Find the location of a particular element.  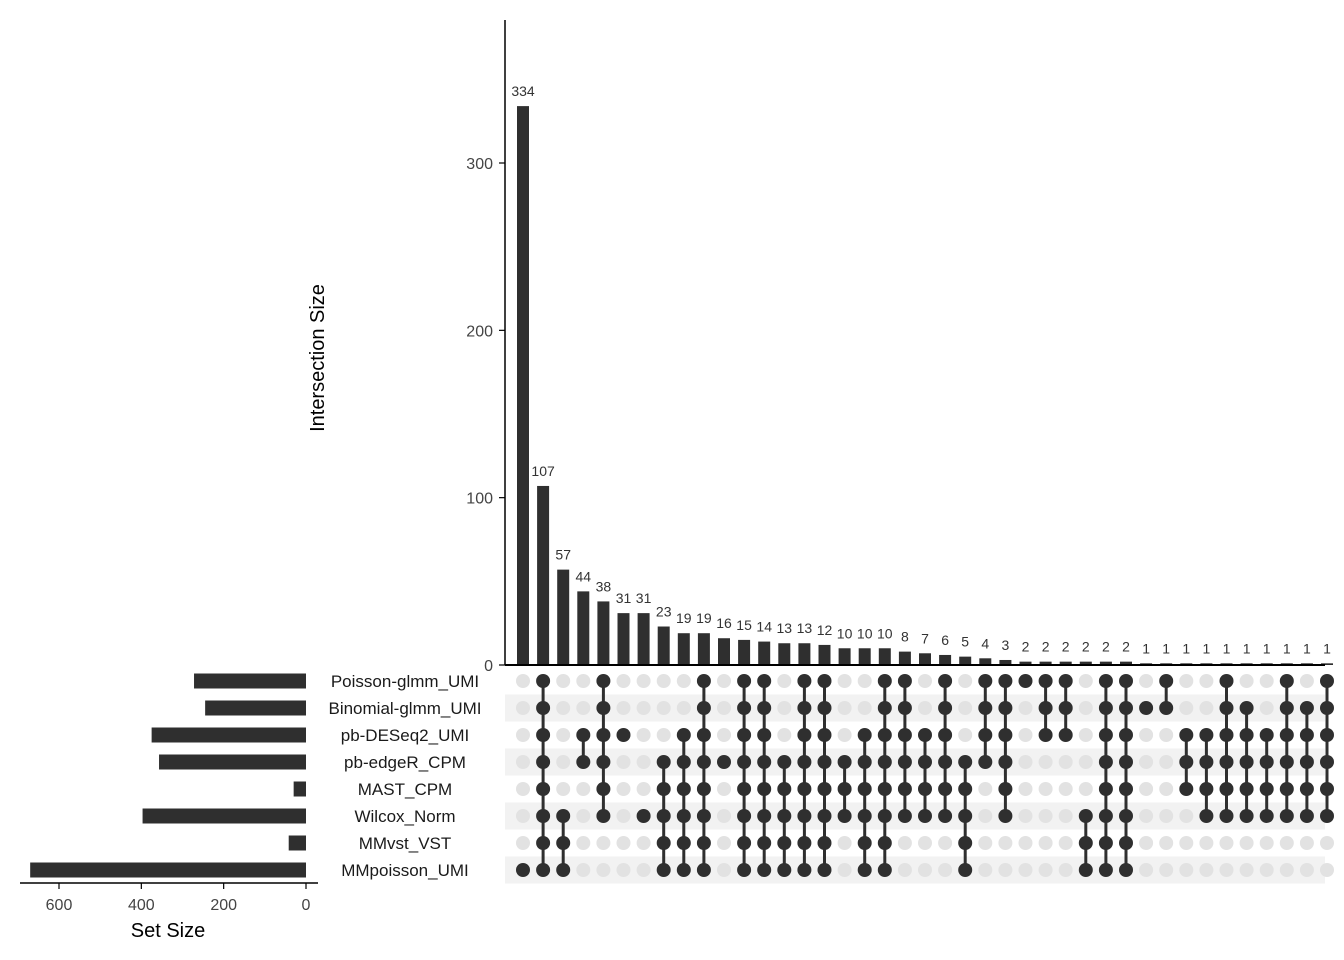

set-size-tick-label: 0 is located at coordinates (306, 905).